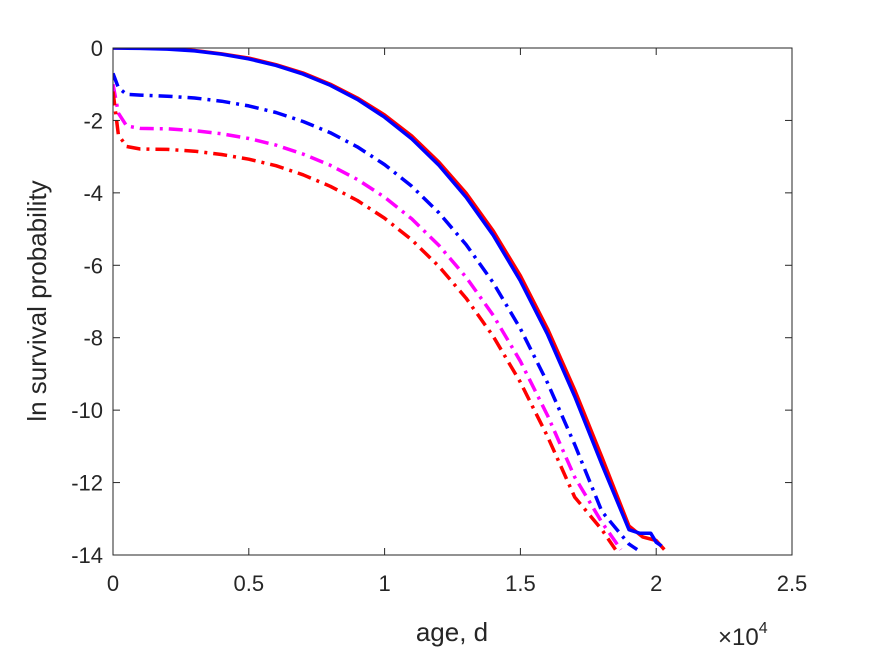 This screenshot has width=875, height=656. What do you see at coordinates (93, 193) in the screenshot?
I see `y-tick-label: -4` at bounding box center [93, 193].